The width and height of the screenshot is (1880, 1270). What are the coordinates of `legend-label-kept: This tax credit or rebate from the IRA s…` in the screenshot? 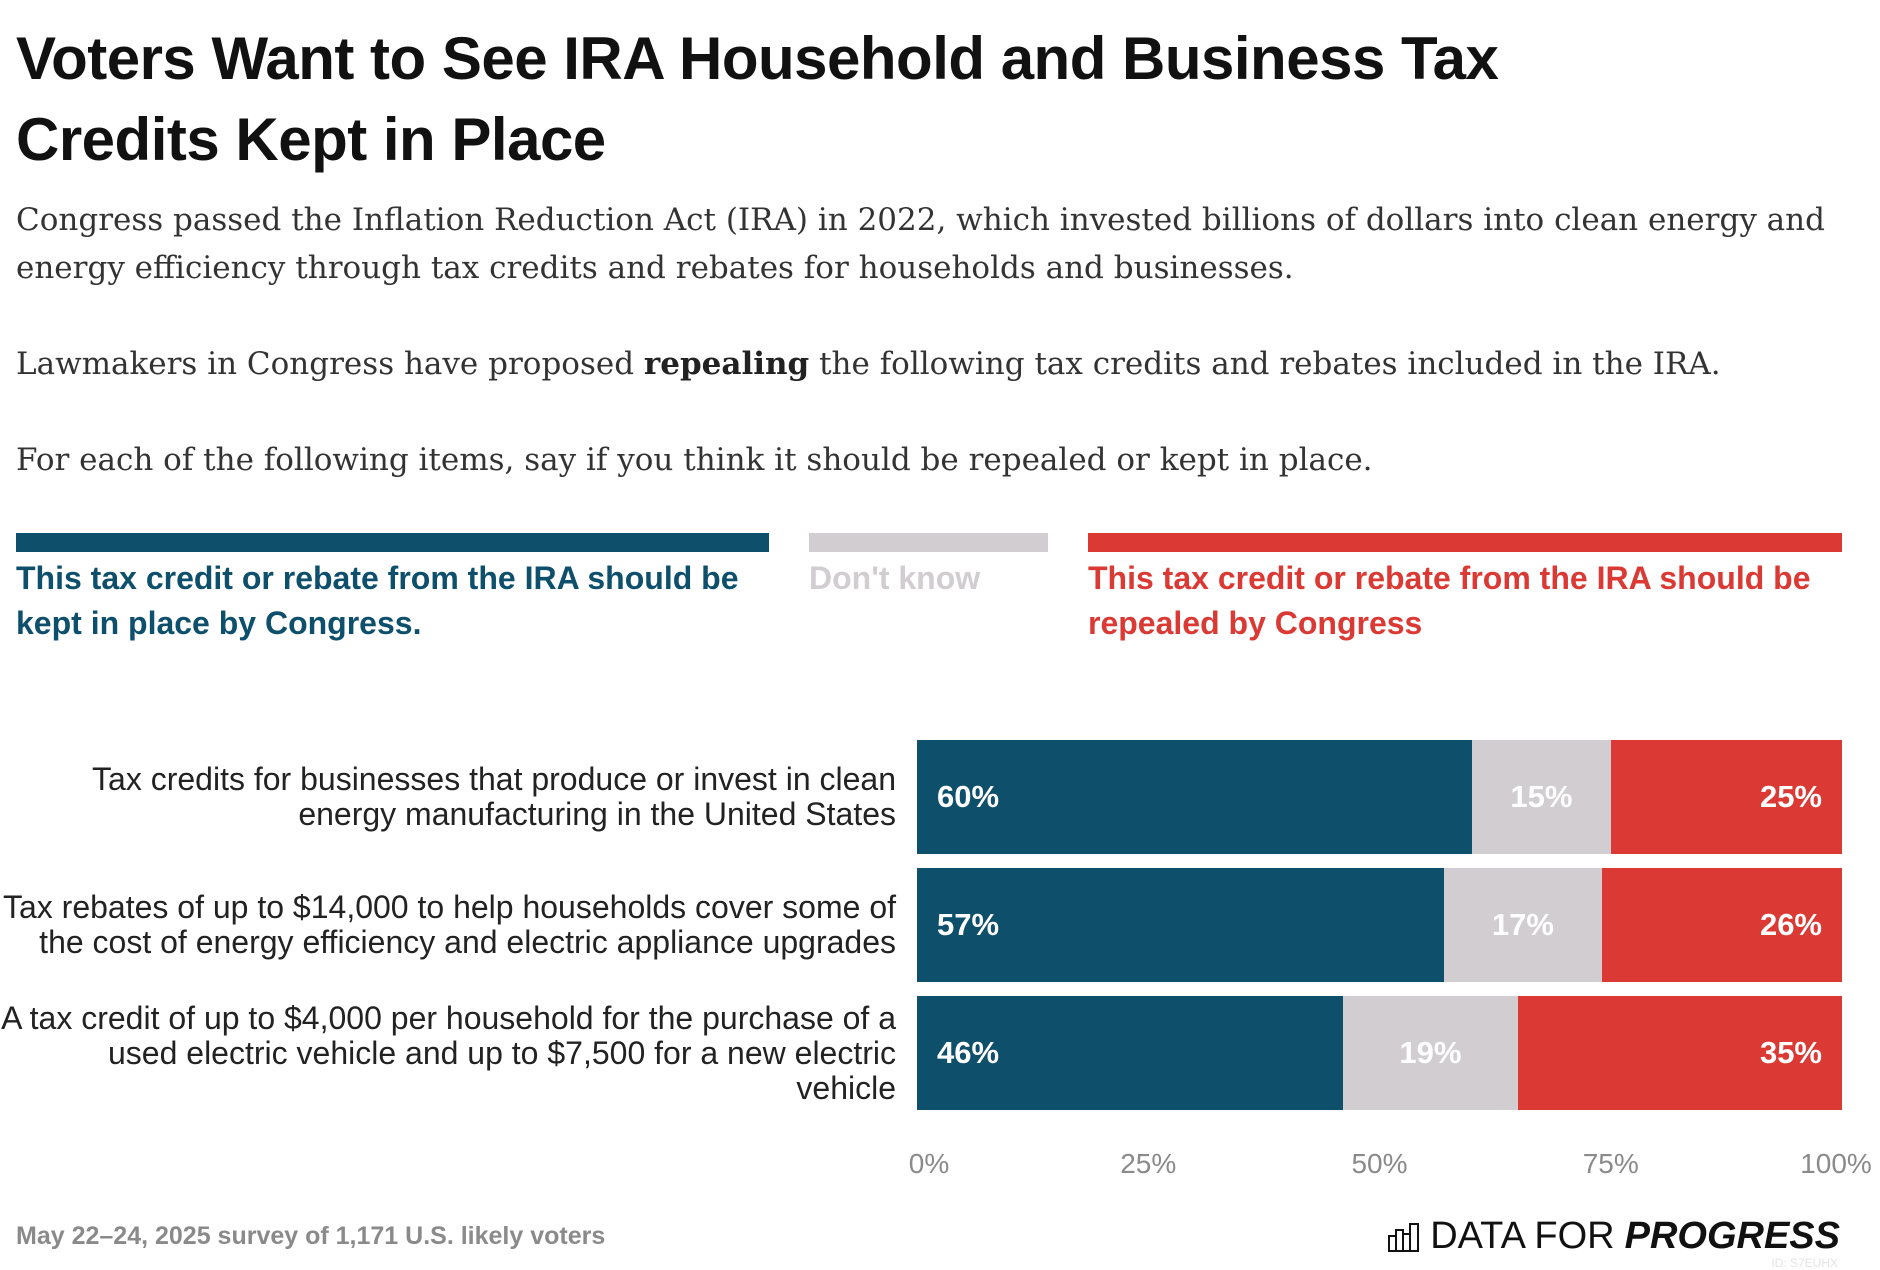 It's located at (377, 600).